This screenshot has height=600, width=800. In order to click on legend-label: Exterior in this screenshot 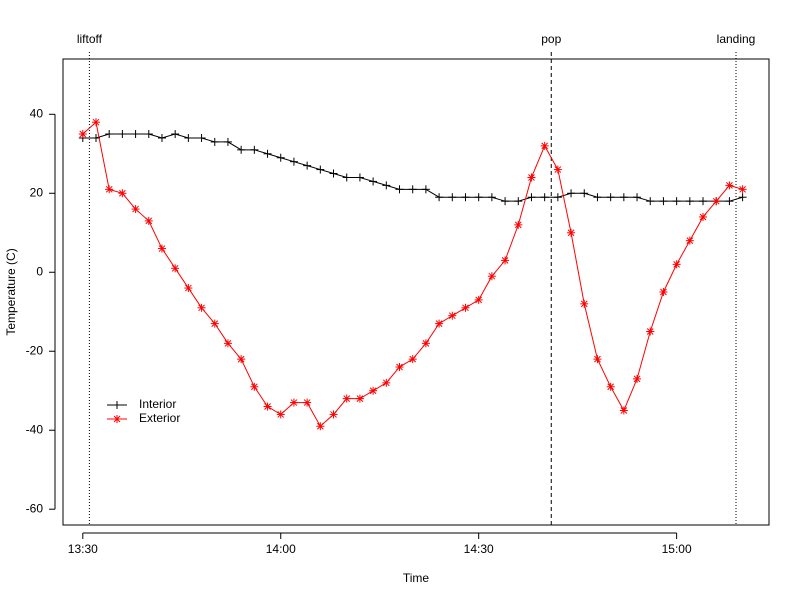, I will do `click(159, 418)`.